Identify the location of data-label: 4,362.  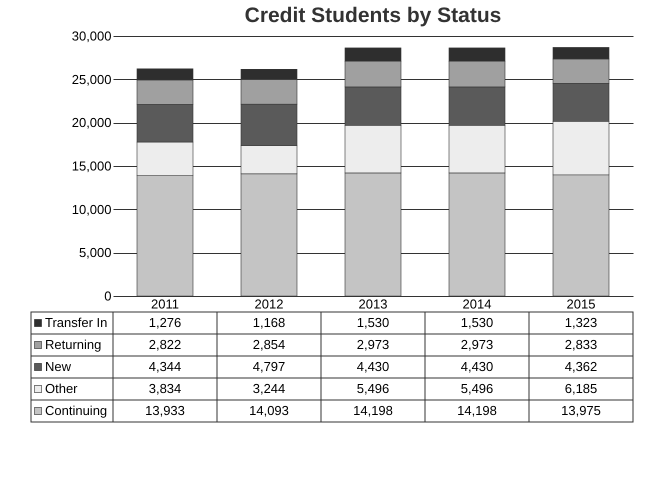
(581, 366).